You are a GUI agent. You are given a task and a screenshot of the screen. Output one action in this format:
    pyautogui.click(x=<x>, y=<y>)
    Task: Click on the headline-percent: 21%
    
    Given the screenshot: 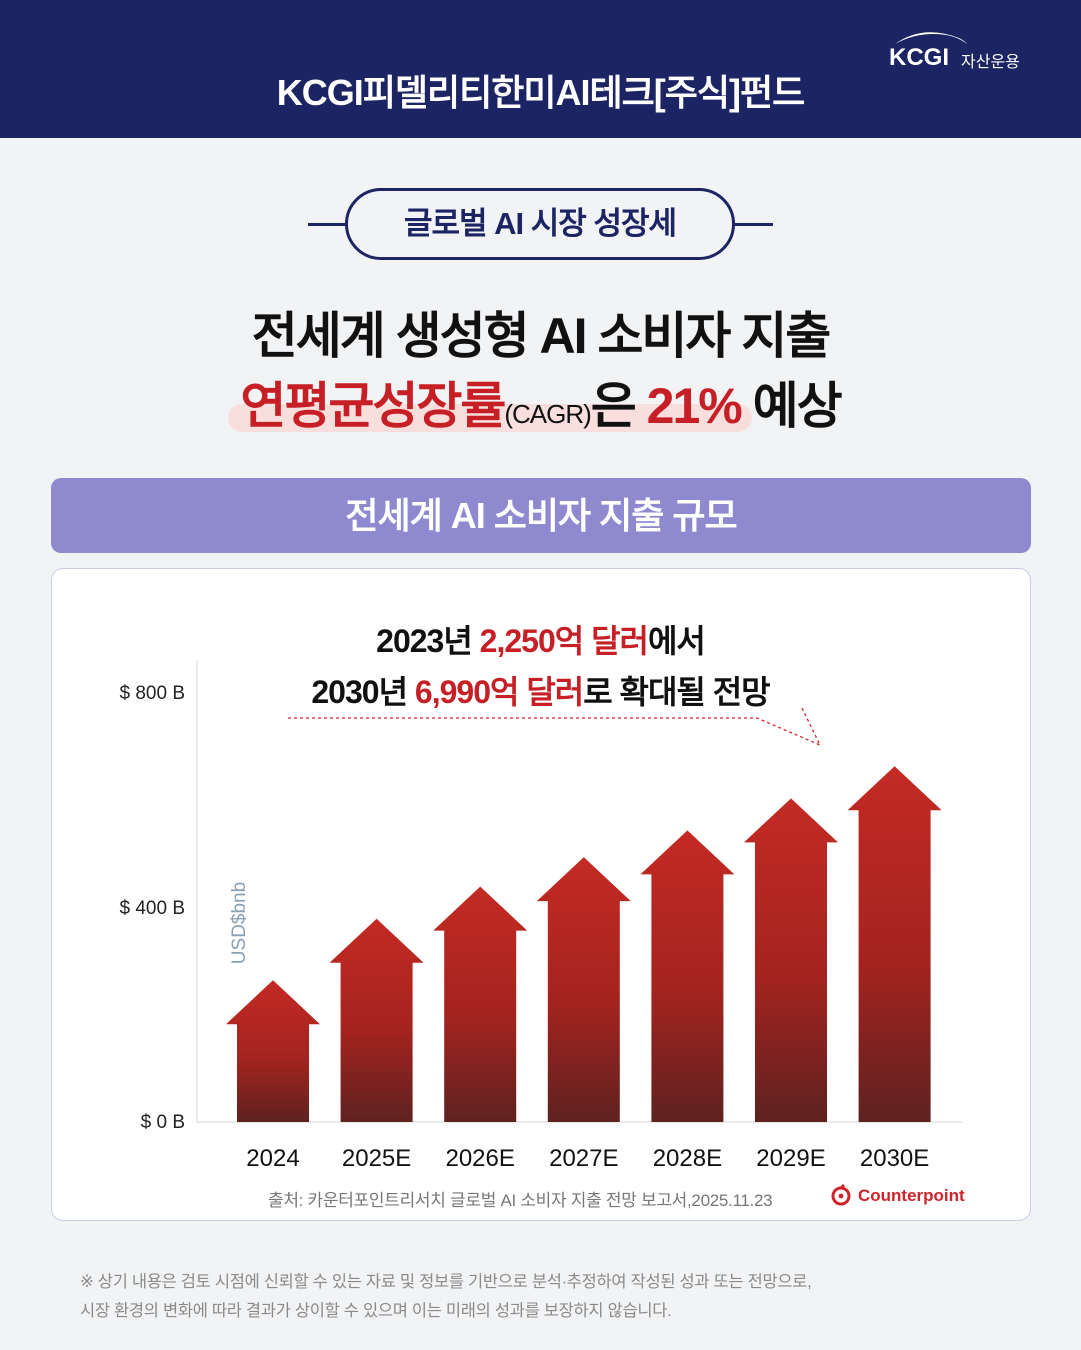 What is the action you would take?
    pyautogui.click(x=694, y=406)
    